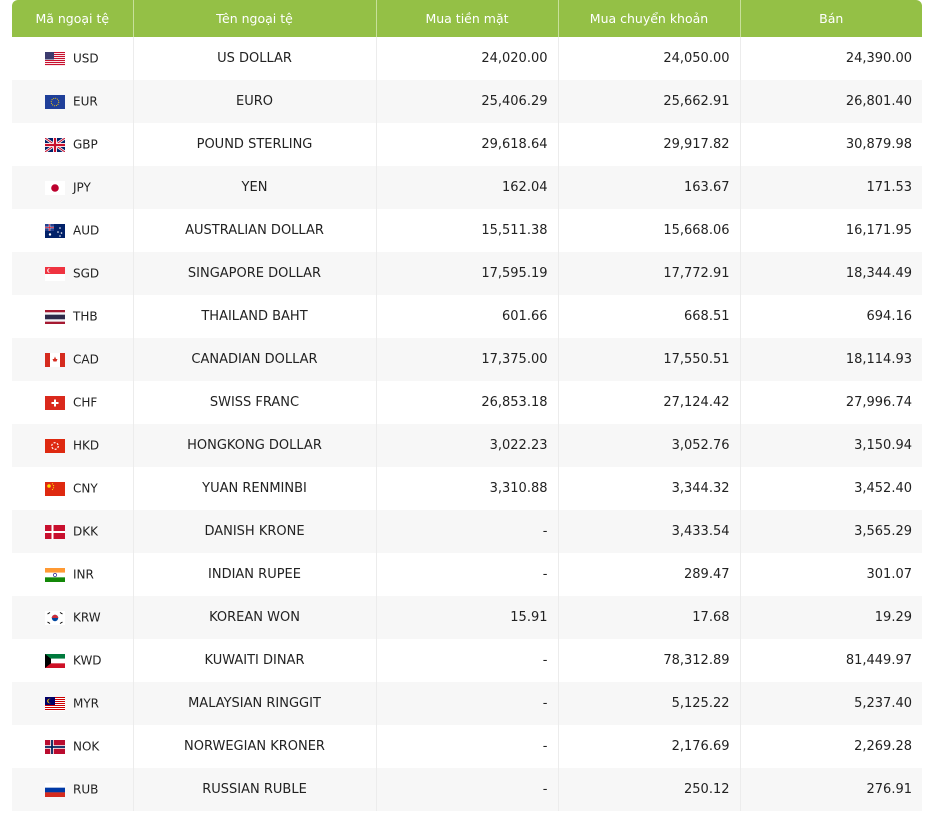 This screenshot has height=822, width=942. I want to click on rate-value: 2,176.69, so click(648, 746).